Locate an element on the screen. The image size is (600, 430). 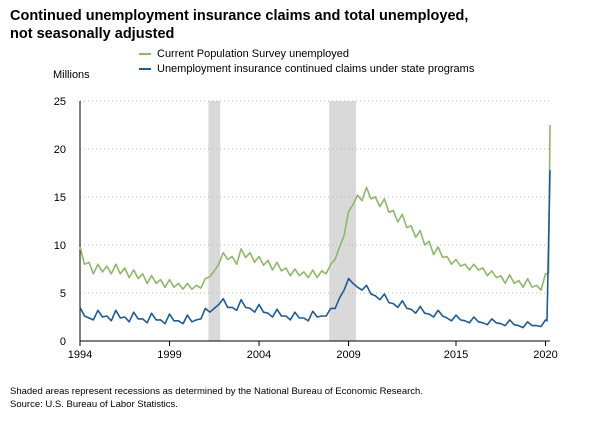
x-tick-label-2020: 2020 is located at coordinates (545, 355).